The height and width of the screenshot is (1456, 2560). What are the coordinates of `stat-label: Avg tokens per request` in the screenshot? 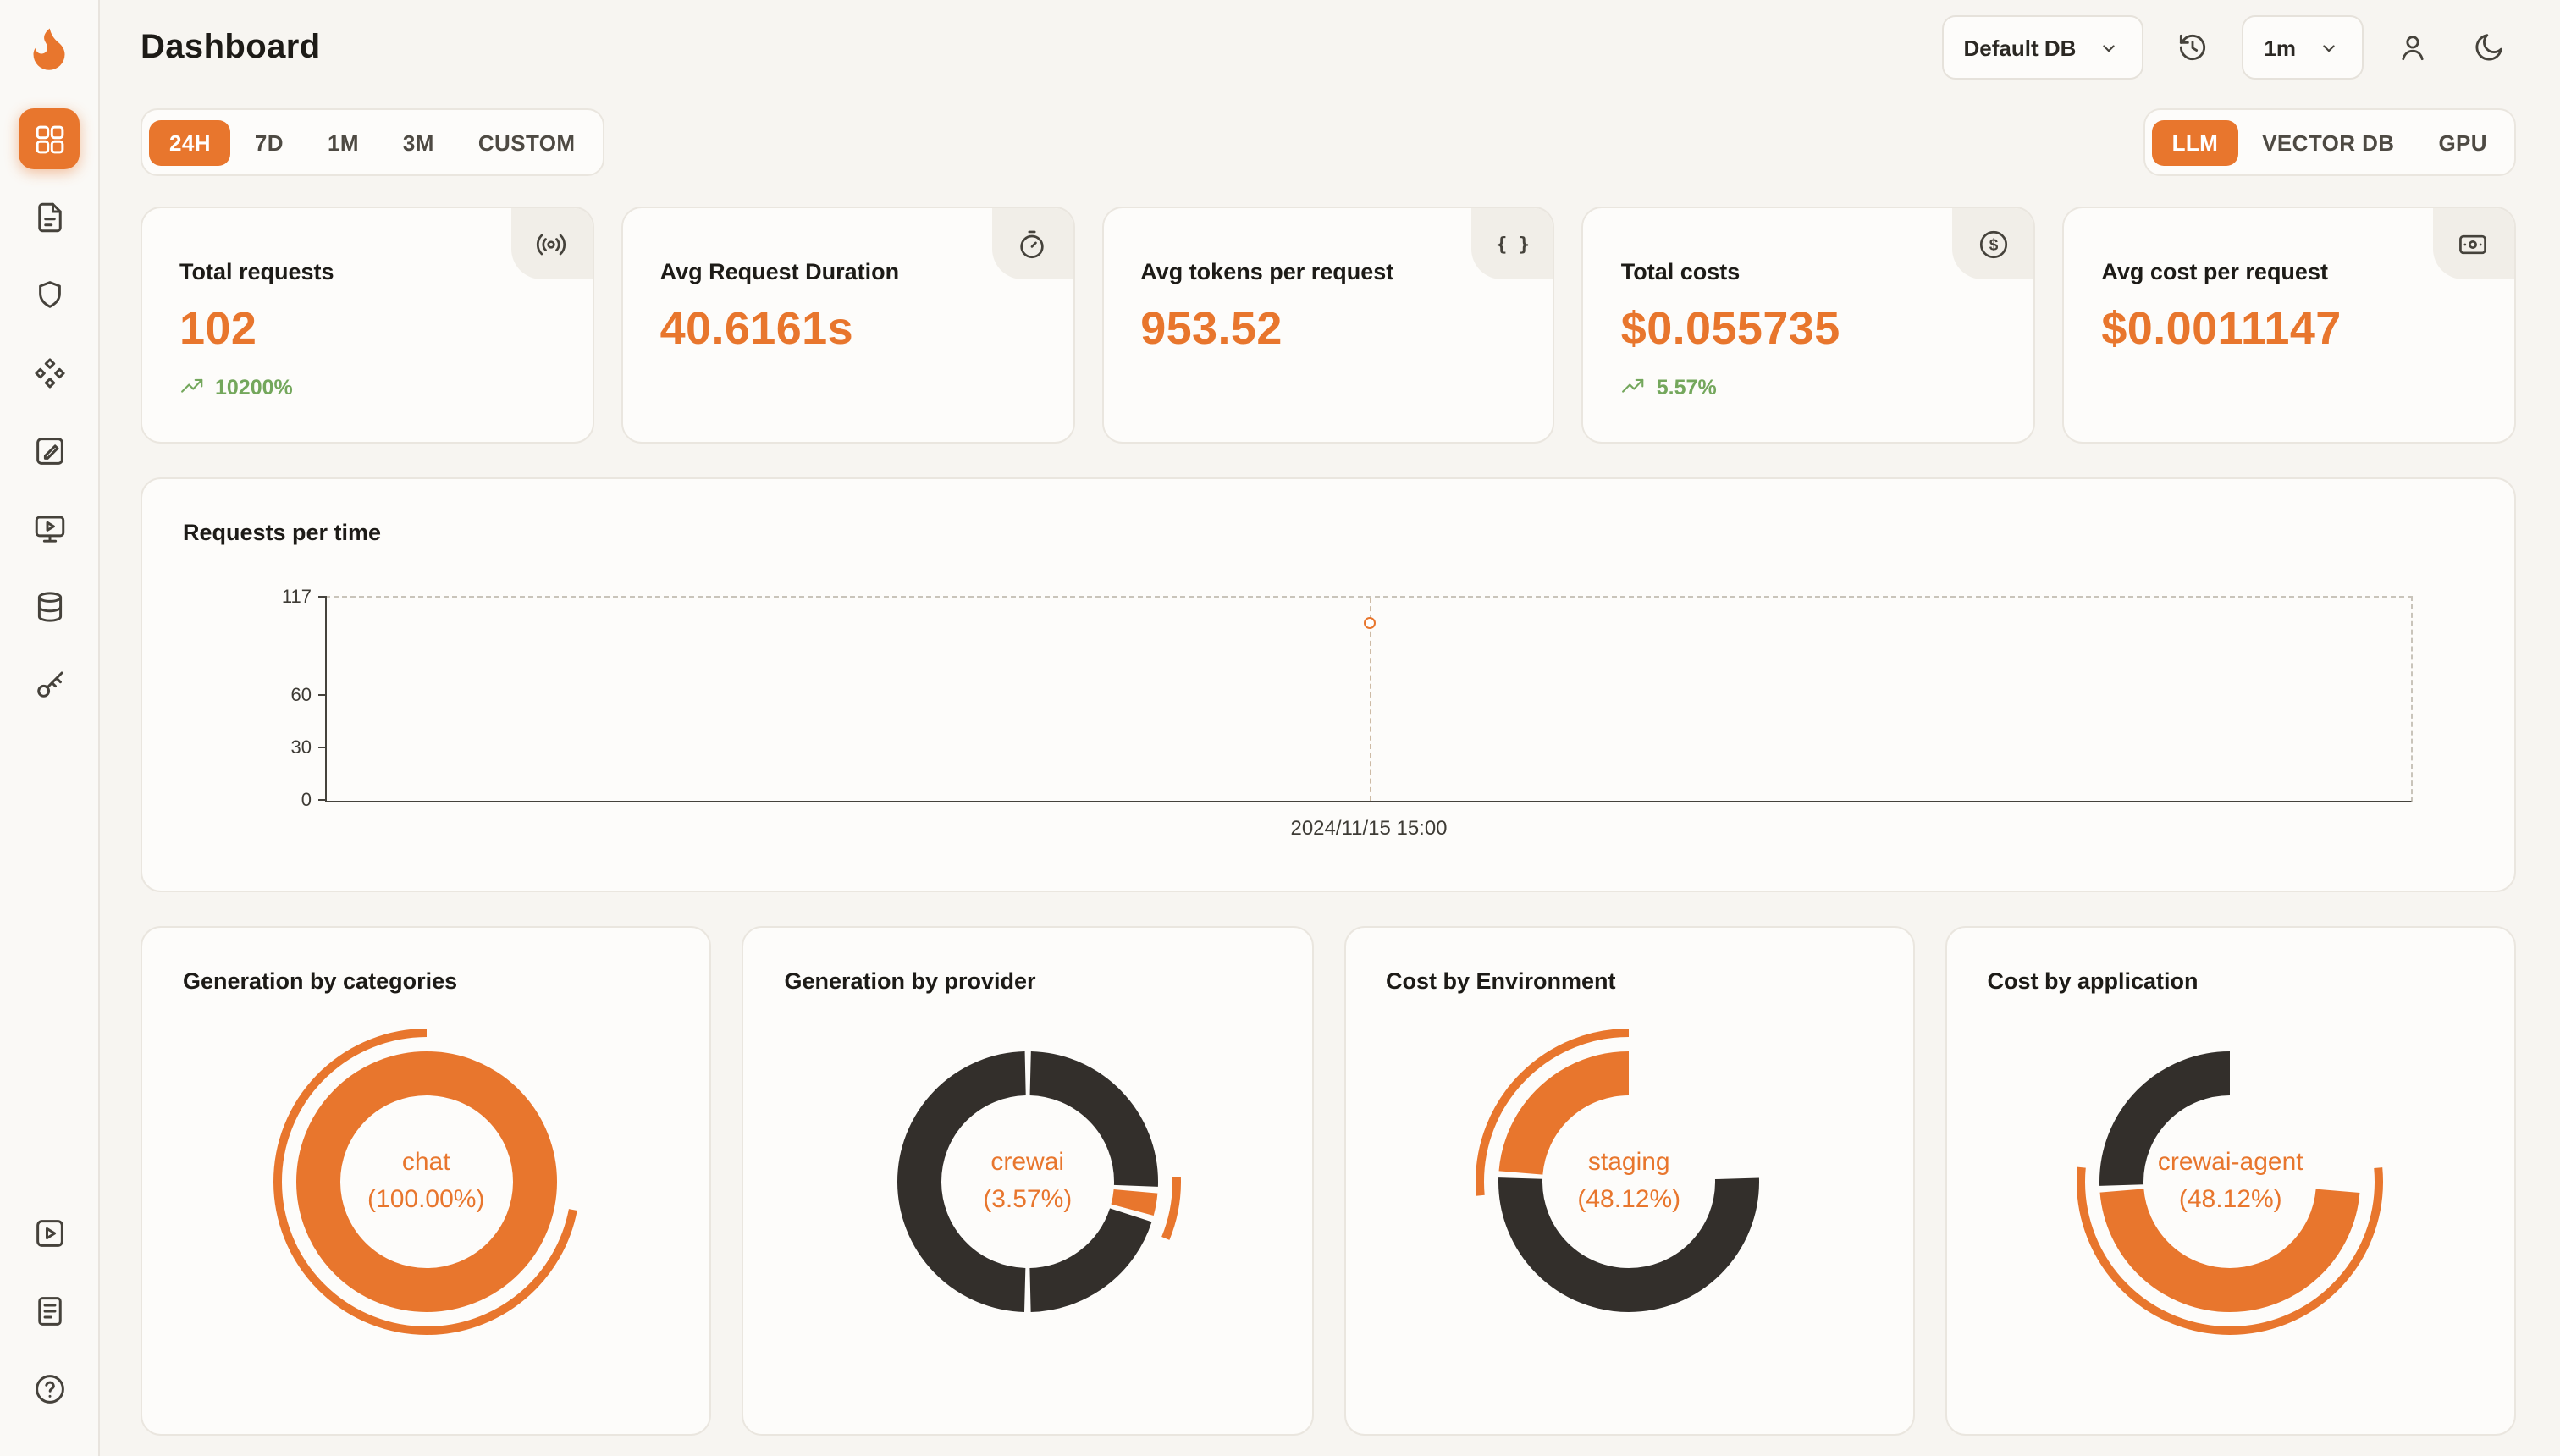 It's located at (1267, 271).